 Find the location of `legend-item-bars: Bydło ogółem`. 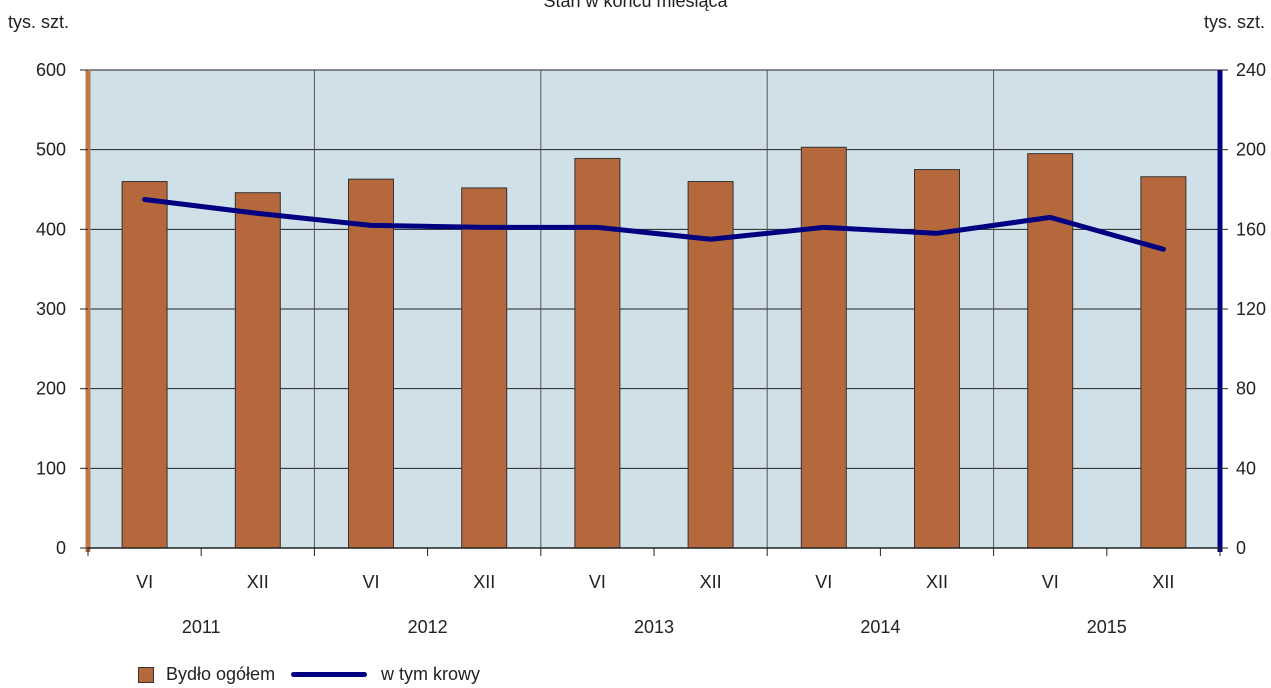

legend-item-bars: Bydło ogółem is located at coordinates (206, 674).